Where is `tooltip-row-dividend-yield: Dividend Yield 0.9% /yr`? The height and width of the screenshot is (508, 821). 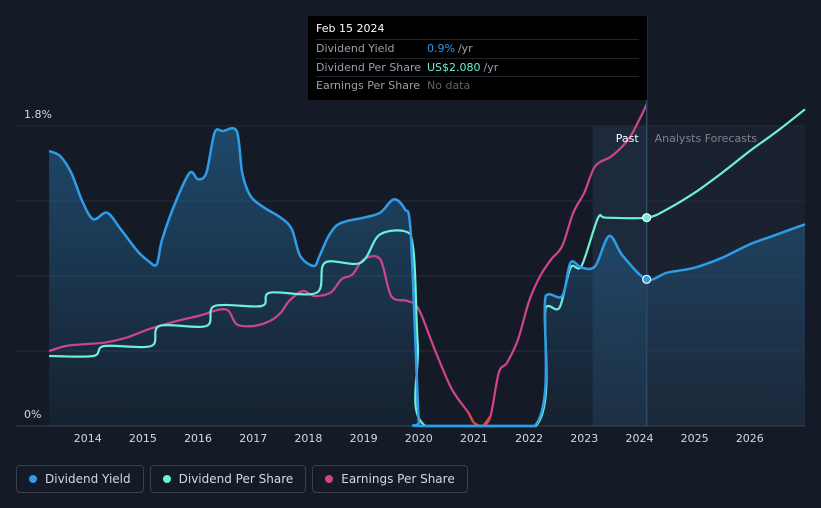 tooltip-row-dividend-yield: Dividend Yield 0.9% /yr is located at coordinates (477, 48).